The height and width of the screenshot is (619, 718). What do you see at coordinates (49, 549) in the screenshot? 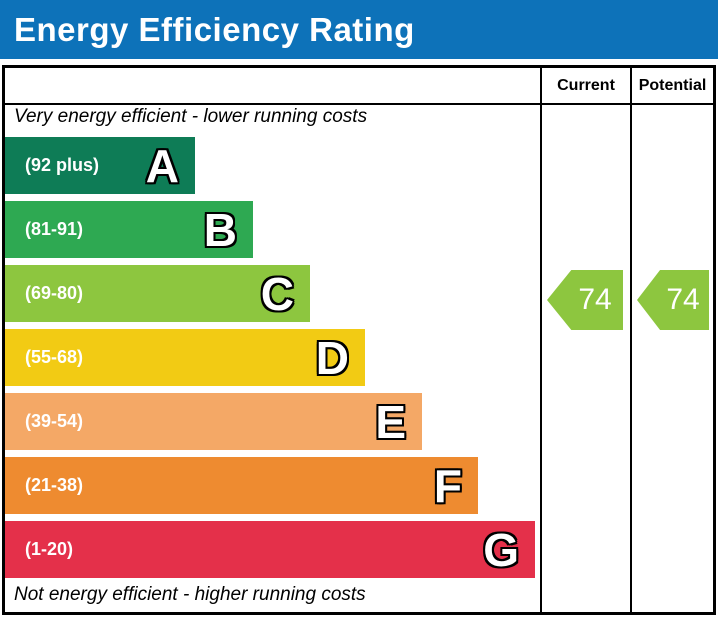
I see `band-g-range: (1-20)` at bounding box center [49, 549].